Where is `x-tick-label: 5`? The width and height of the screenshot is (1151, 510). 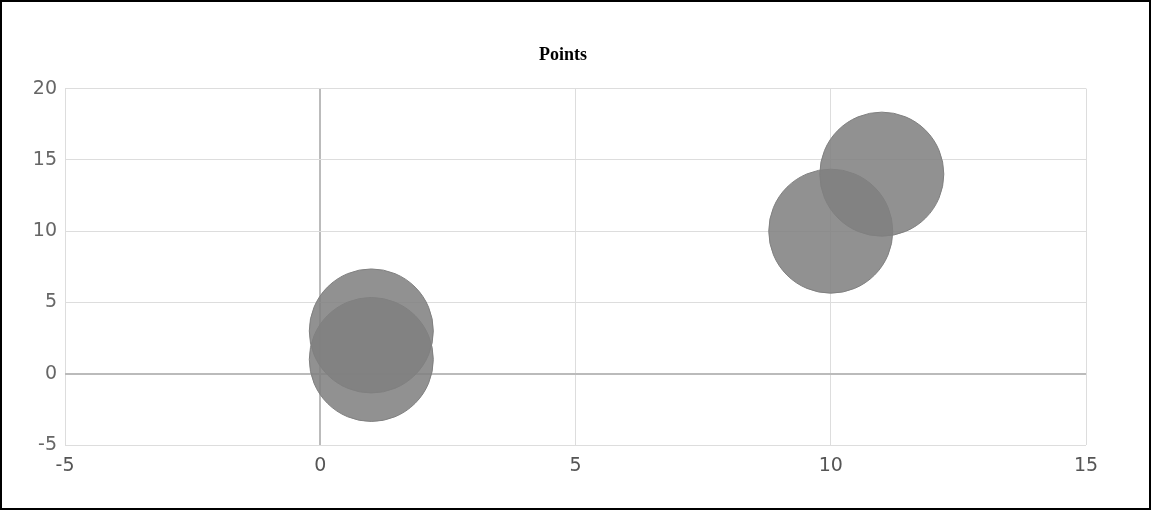
x-tick-label: 5 is located at coordinates (575, 464).